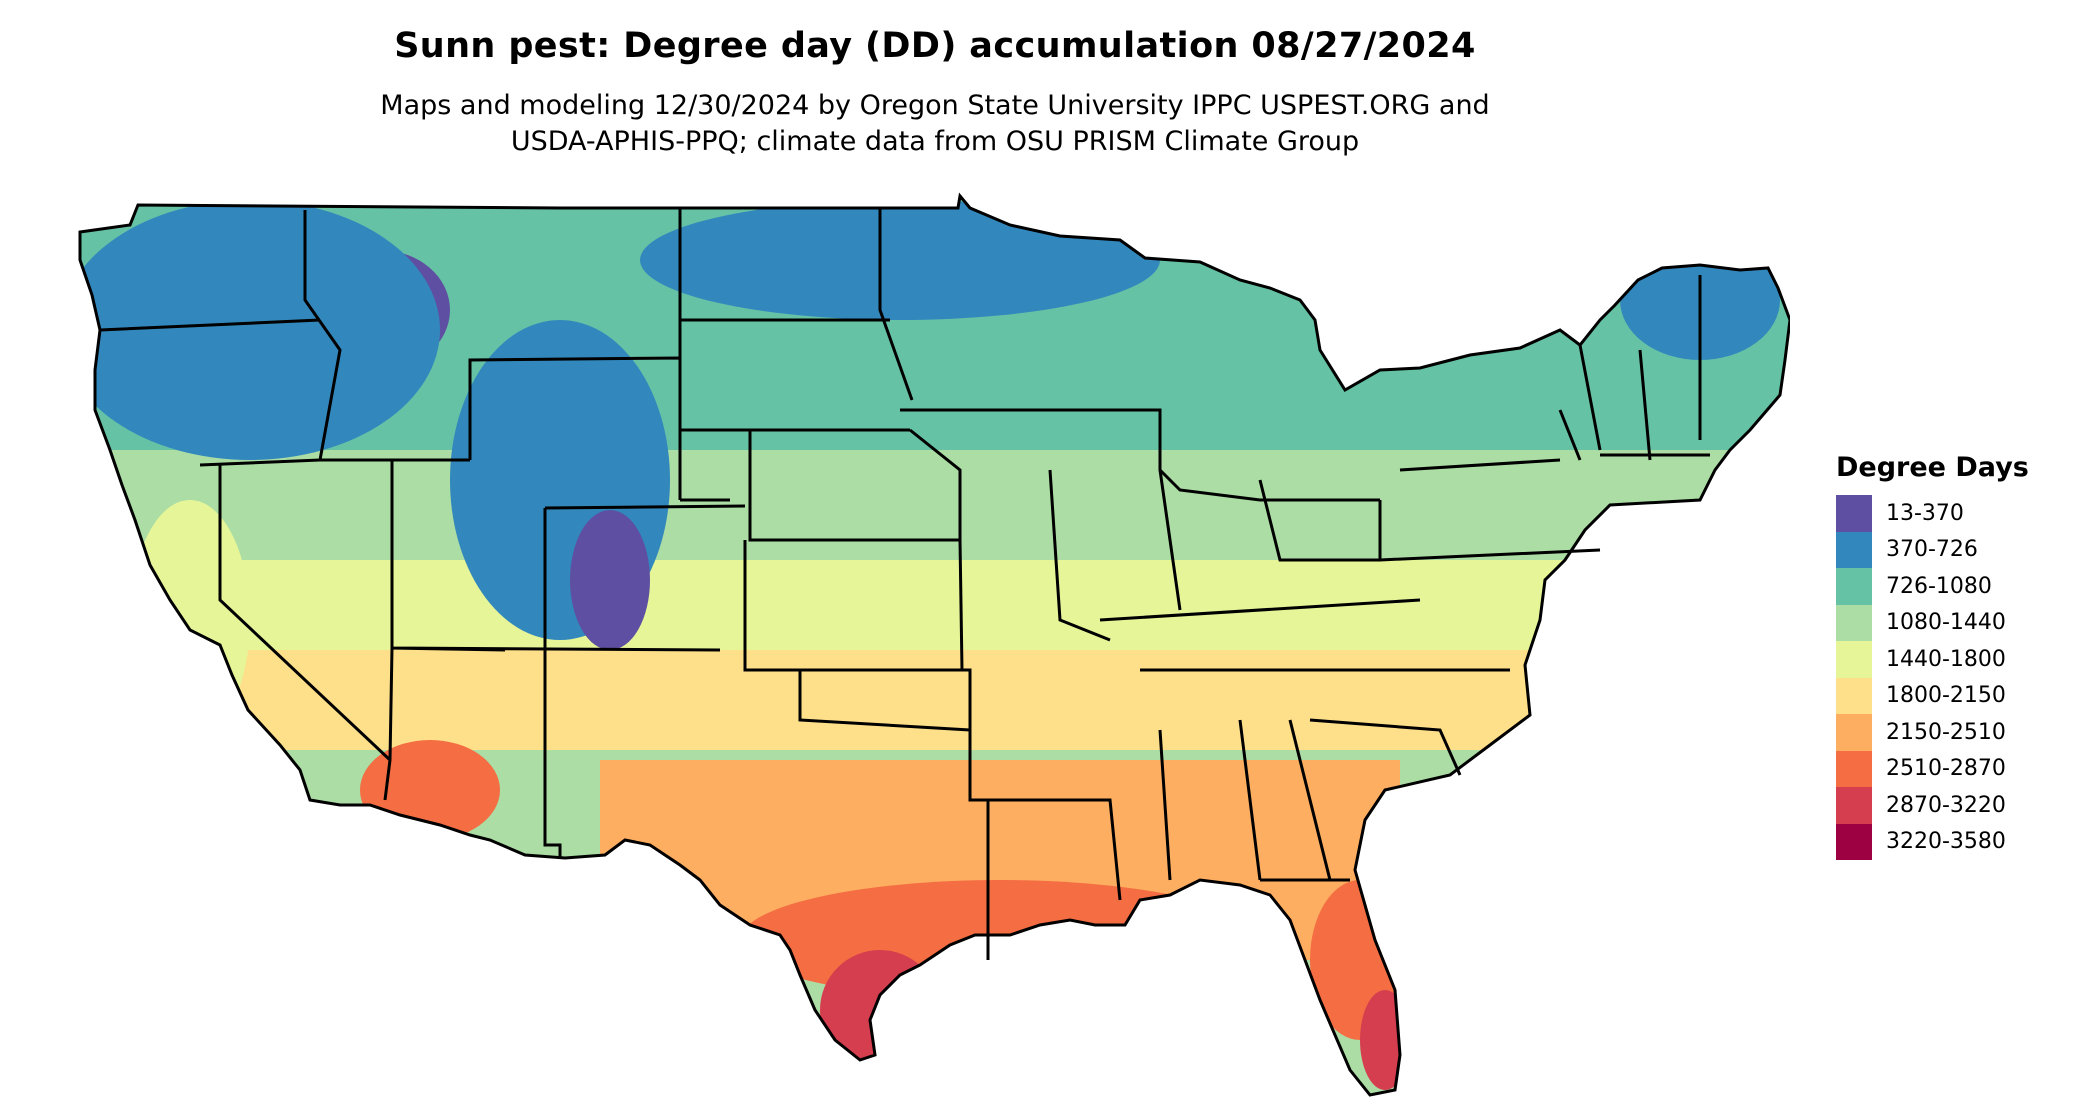 The height and width of the screenshot is (1120, 2100). I want to click on legend-label: 1440-1800, so click(1946, 659).